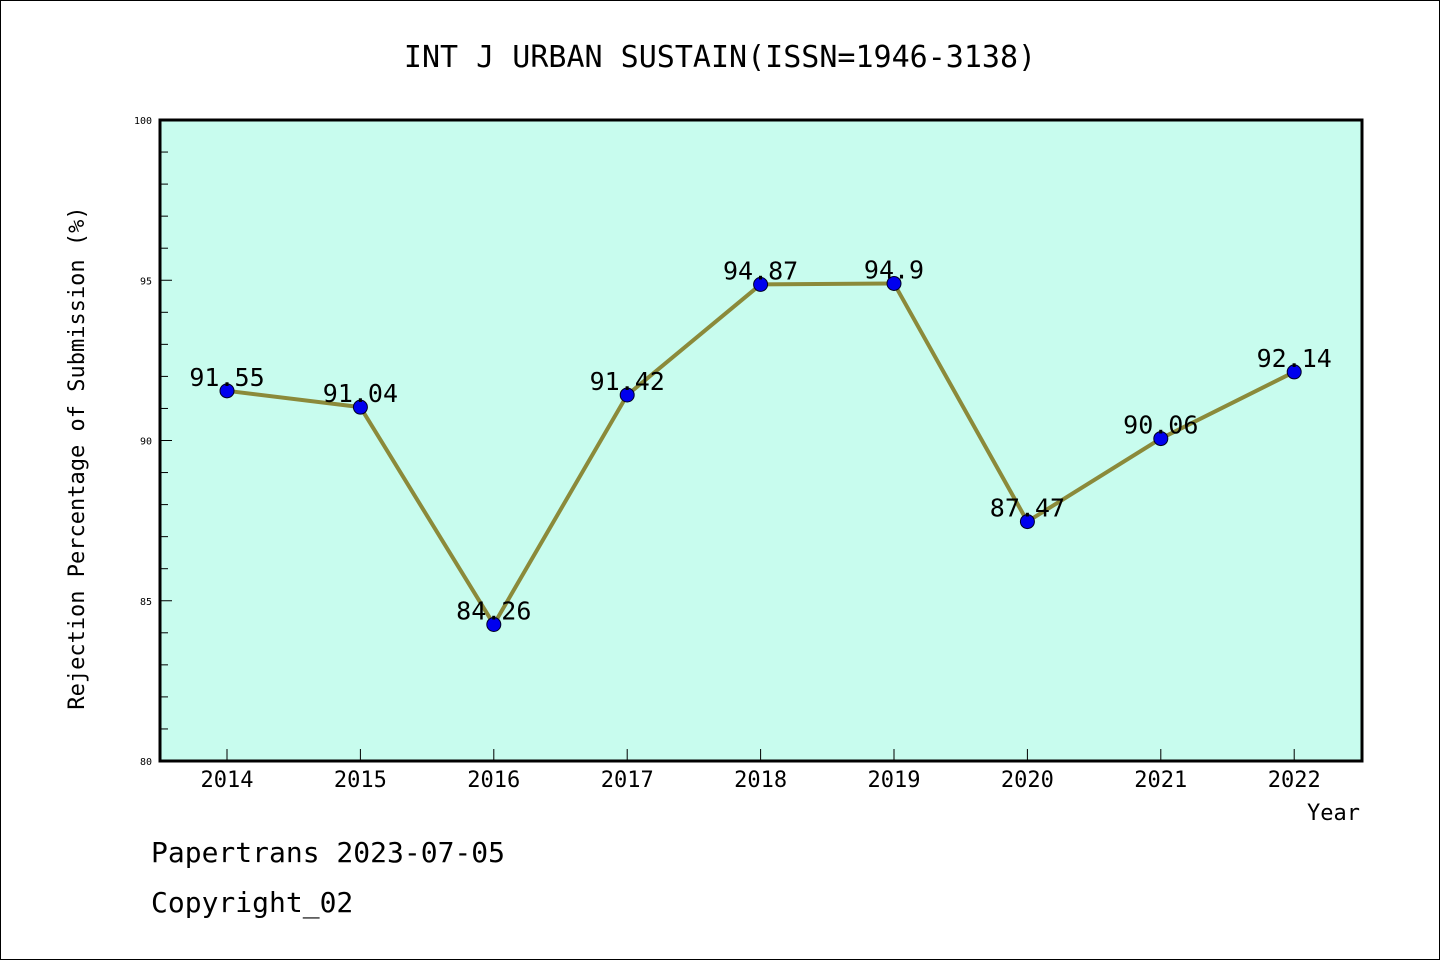 The image size is (1440, 960). I want to click on x-axis: 2014 2015 2016 2017 2018 2019 2020 2021 2022, so click(761, 771).